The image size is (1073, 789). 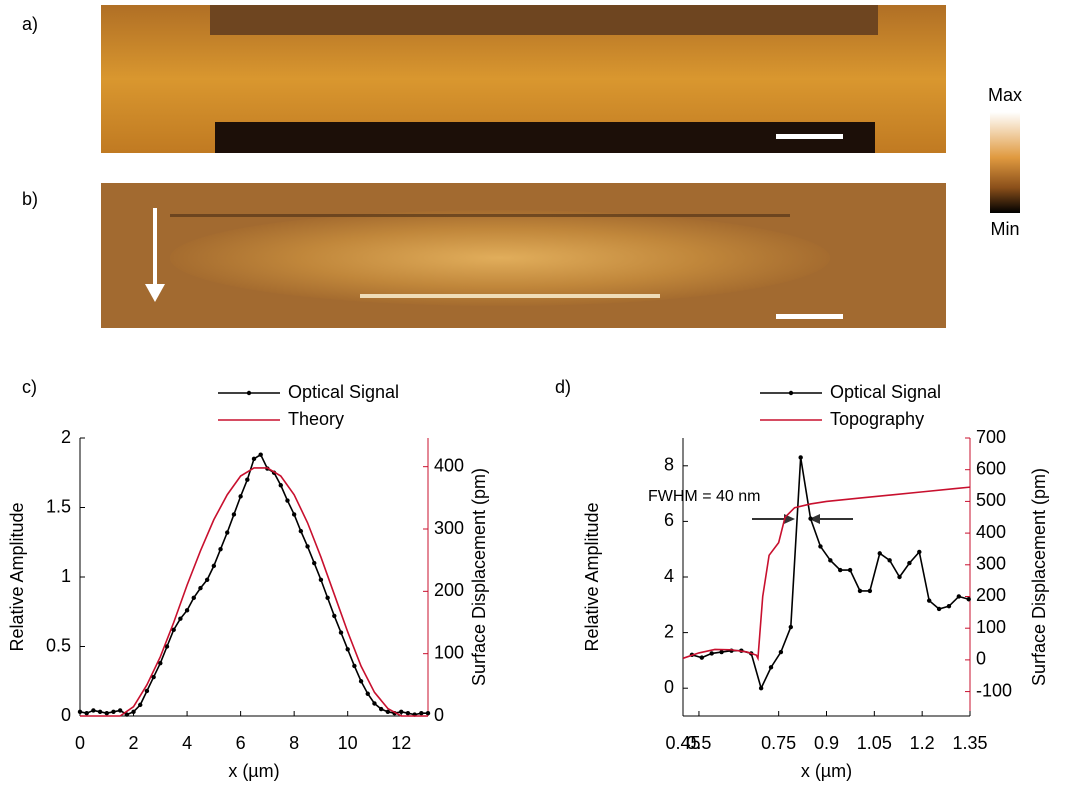 I want to click on x-tick-label: 4, so click(x=187, y=743).